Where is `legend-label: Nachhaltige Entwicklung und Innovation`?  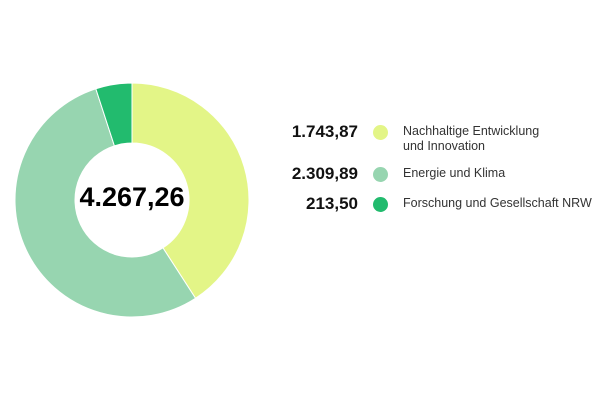
legend-label: Nachhaltige Entwicklung und Innovation is located at coordinates (471, 138).